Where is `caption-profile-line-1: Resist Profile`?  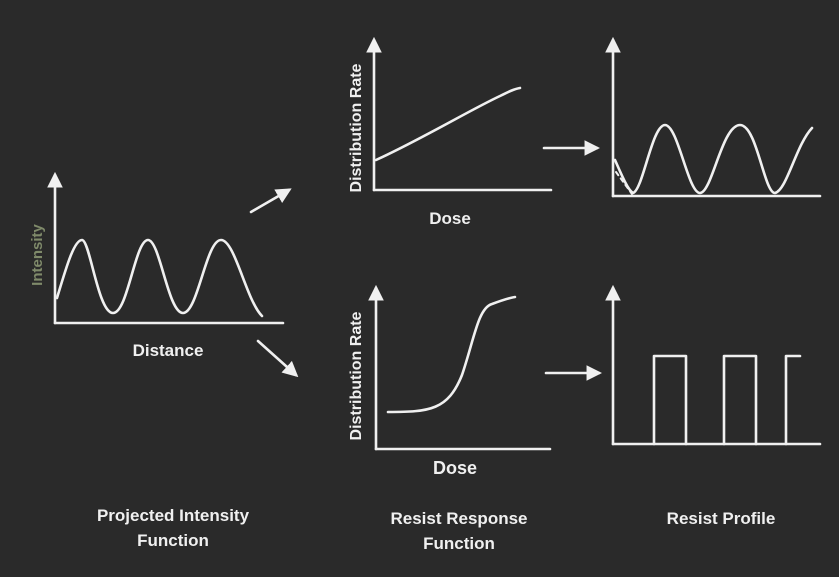 caption-profile-line-1: Resist Profile is located at coordinates (721, 518).